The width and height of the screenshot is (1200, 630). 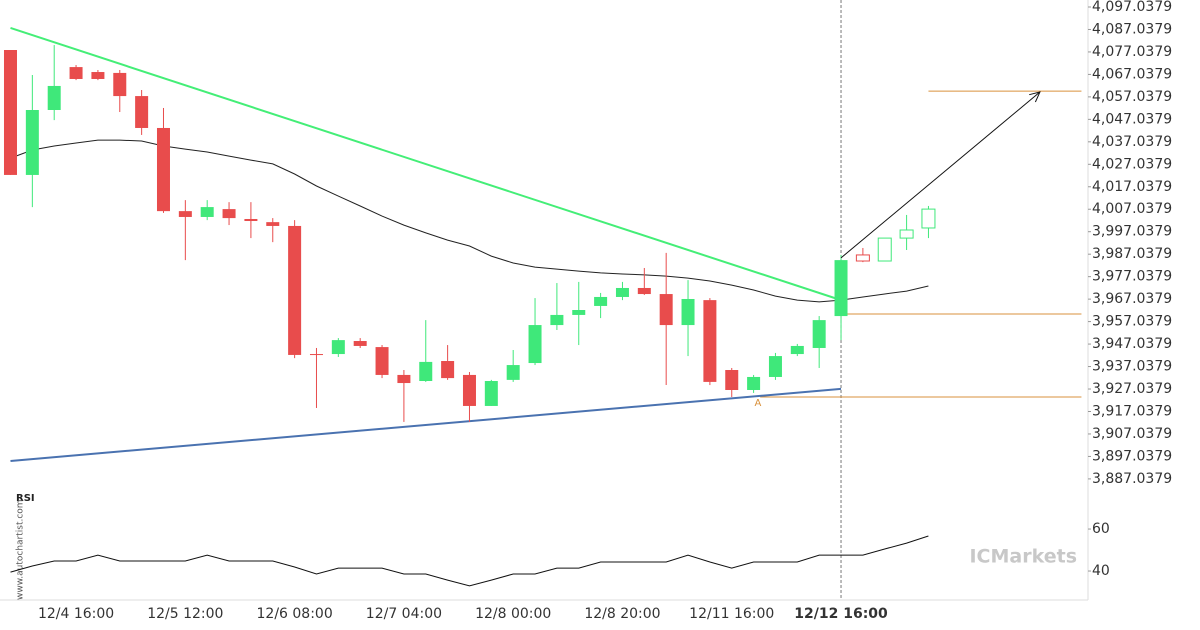 I want to click on rsi-tick-label: 60, so click(x=1101, y=529).